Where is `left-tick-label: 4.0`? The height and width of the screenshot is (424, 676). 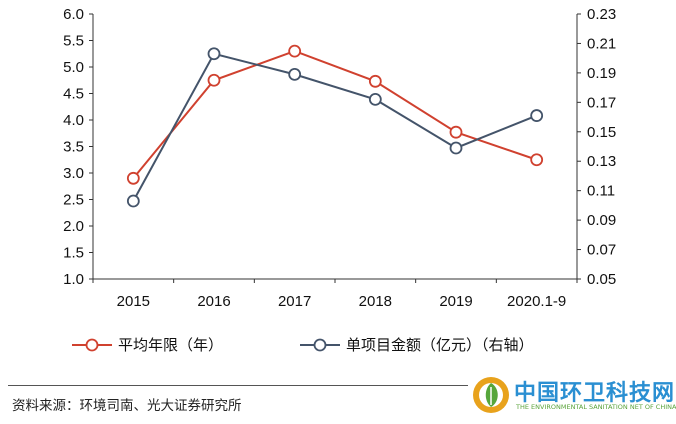 left-tick-label: 4.0 is located at coordinates (73, 120).